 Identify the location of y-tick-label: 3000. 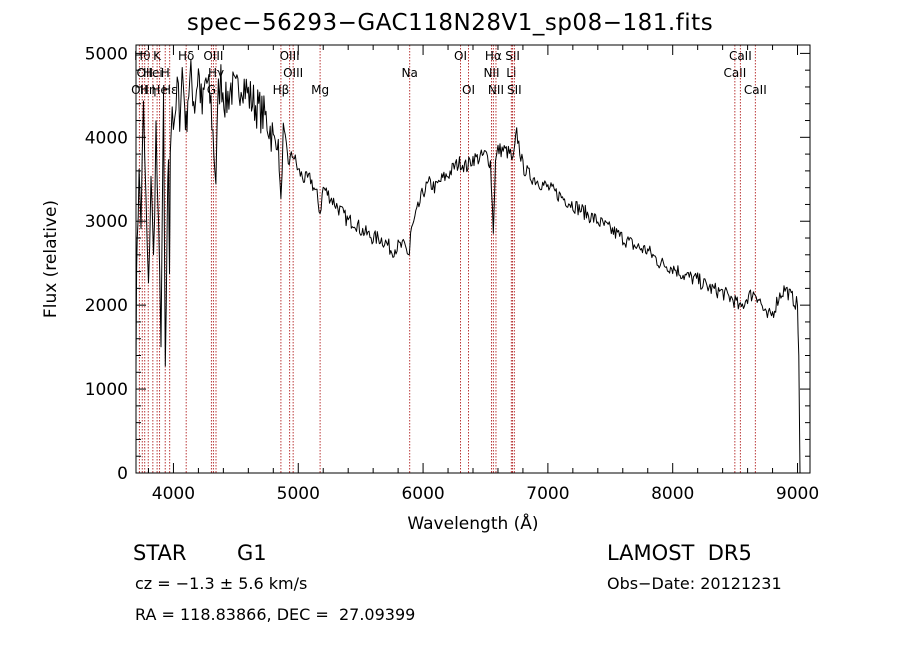
(106, 222).